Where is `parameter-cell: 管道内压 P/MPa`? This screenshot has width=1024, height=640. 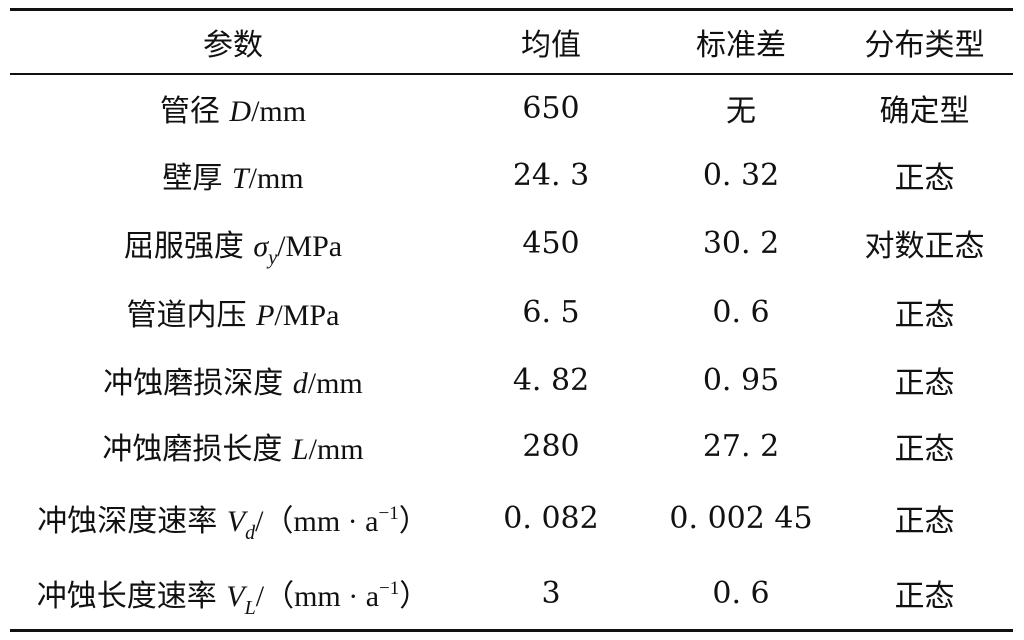 parameter-cell: 管道内压 P/MPa is located at coordinates (233, 312).